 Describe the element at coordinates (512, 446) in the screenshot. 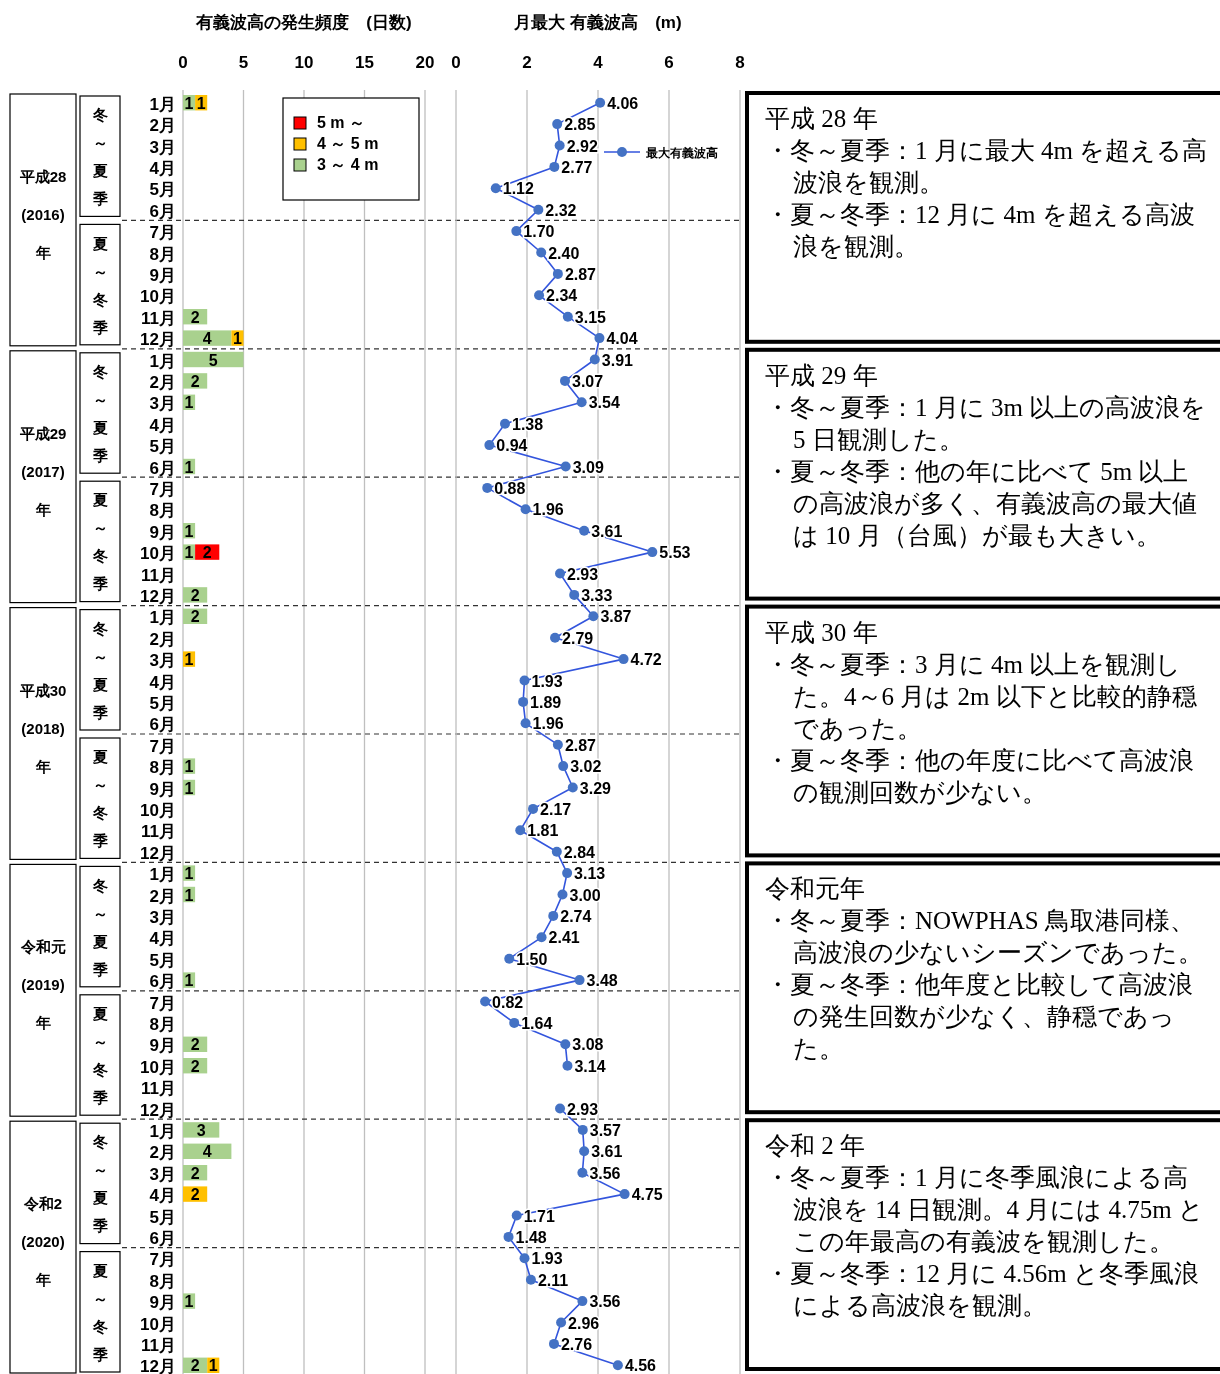

I see `data-label: 0.94` at that location.